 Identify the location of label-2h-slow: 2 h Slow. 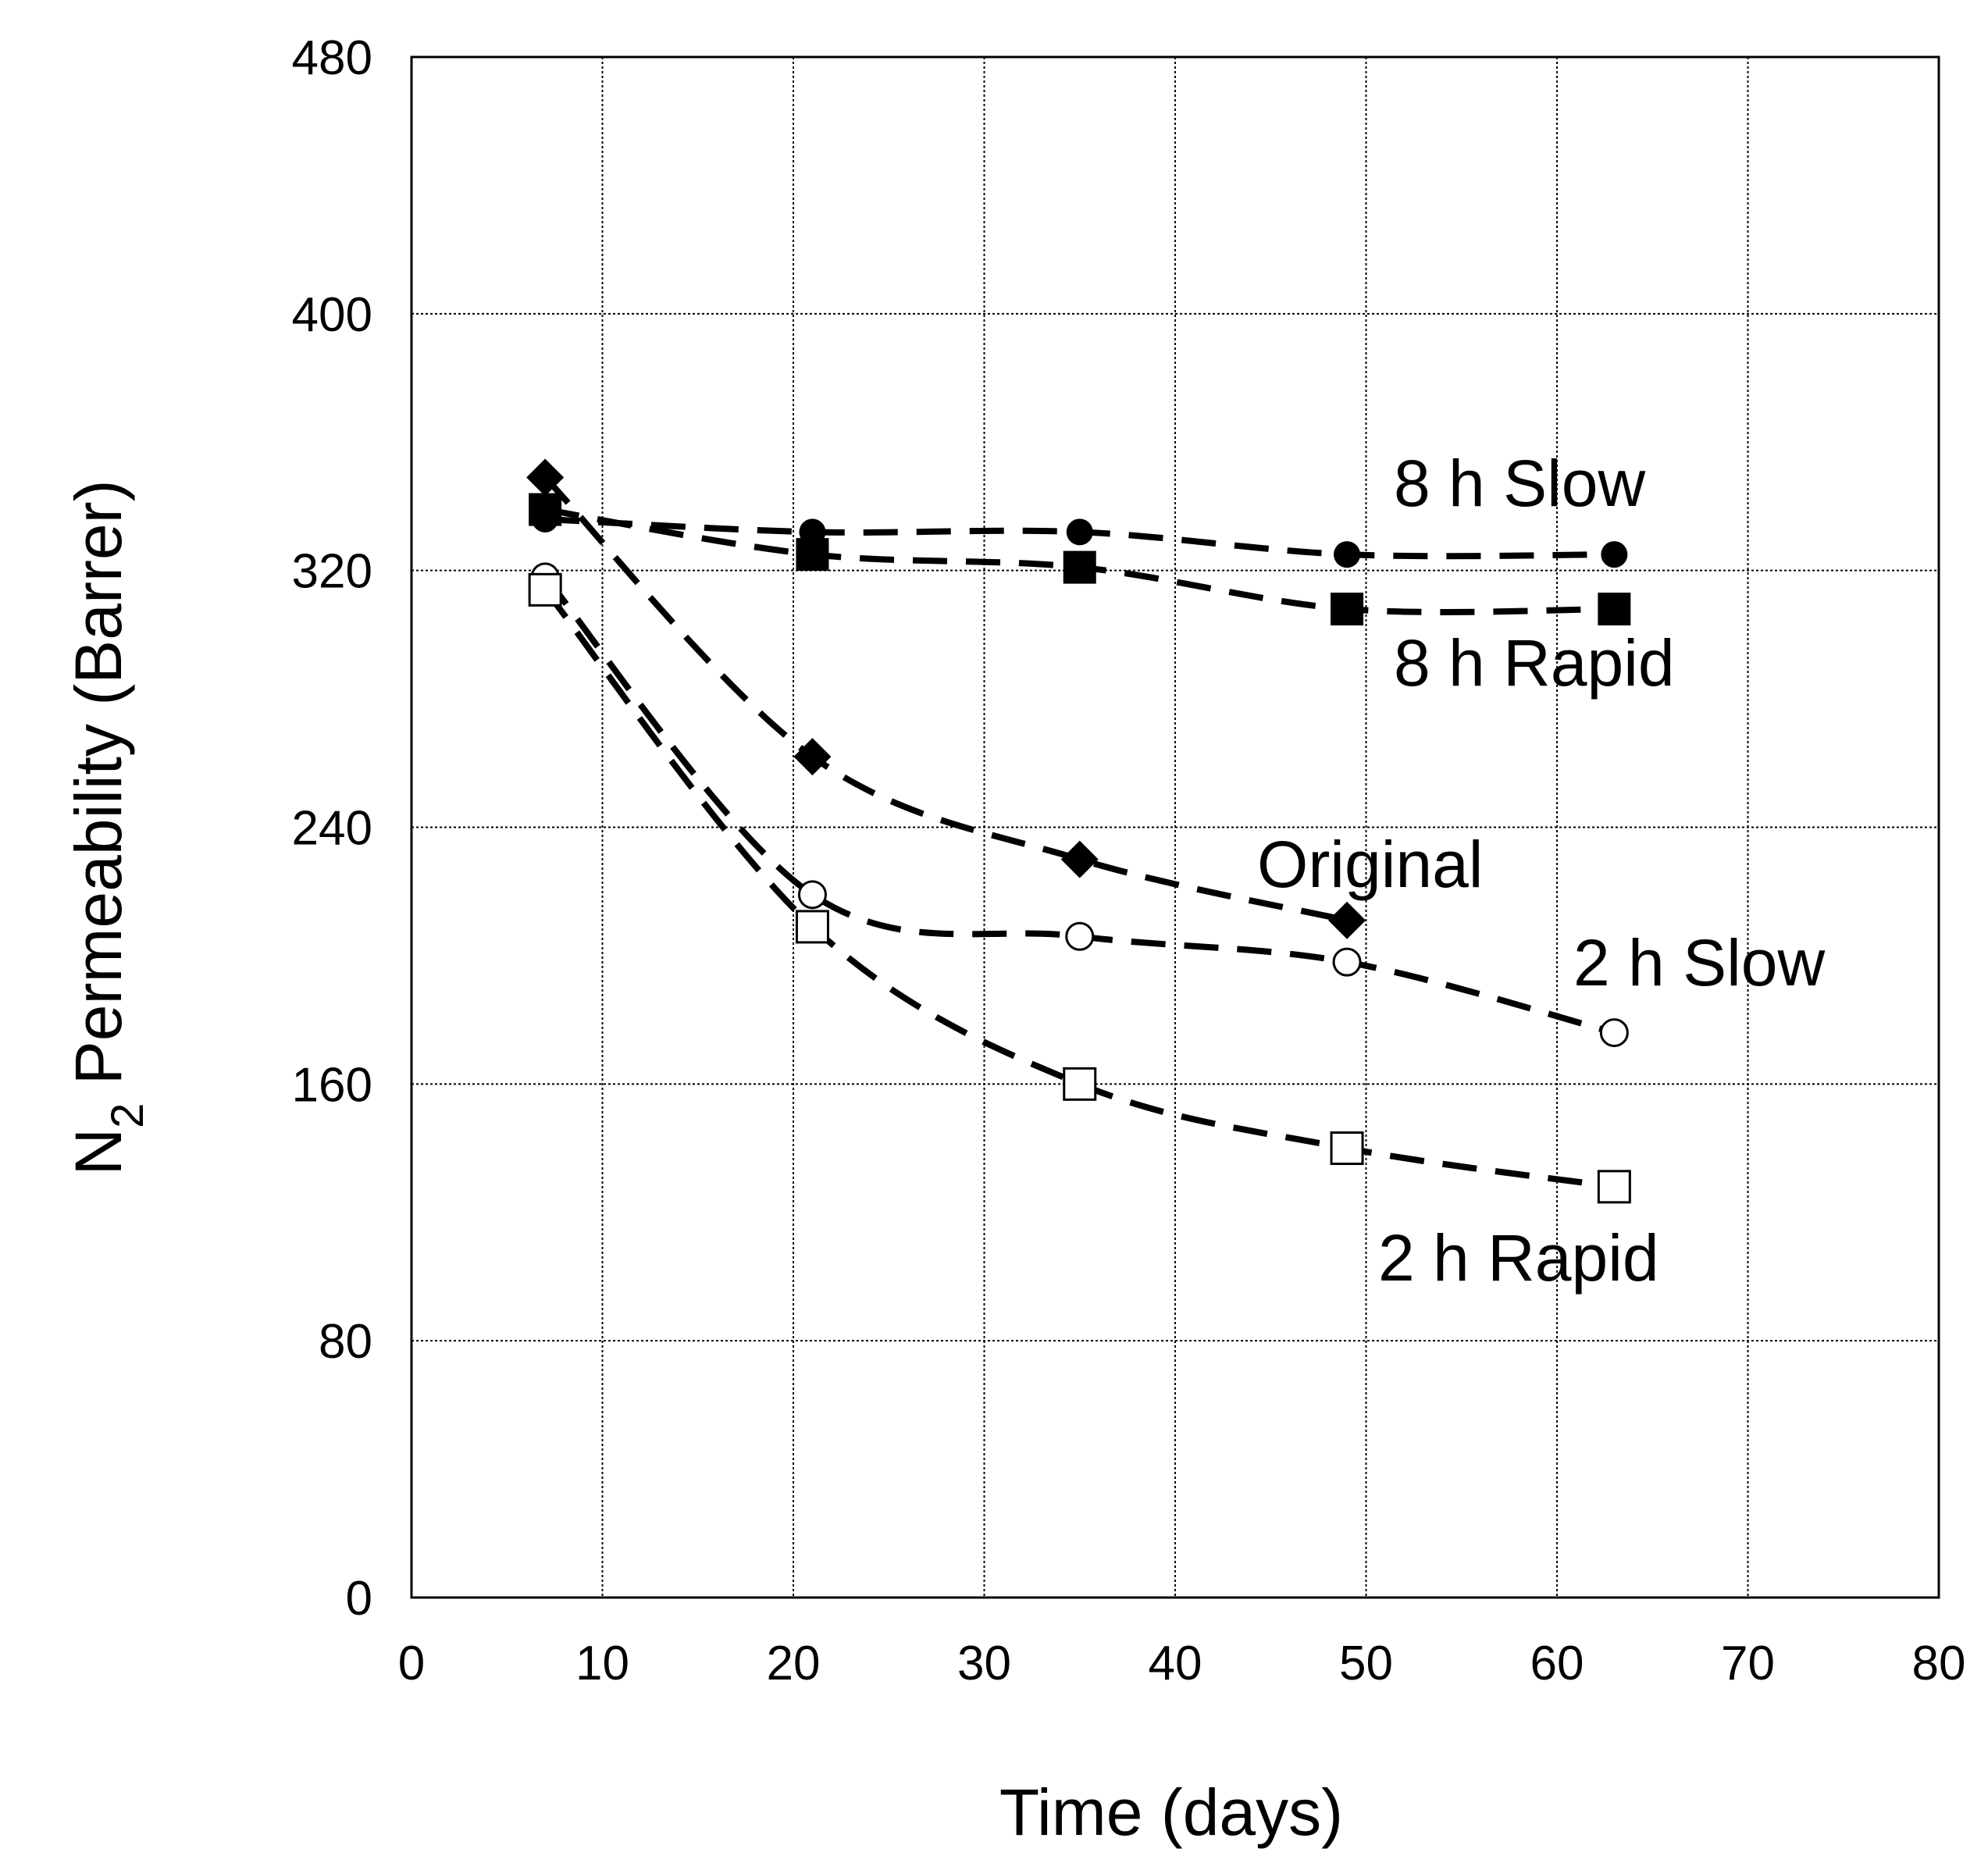
(1699, 962).